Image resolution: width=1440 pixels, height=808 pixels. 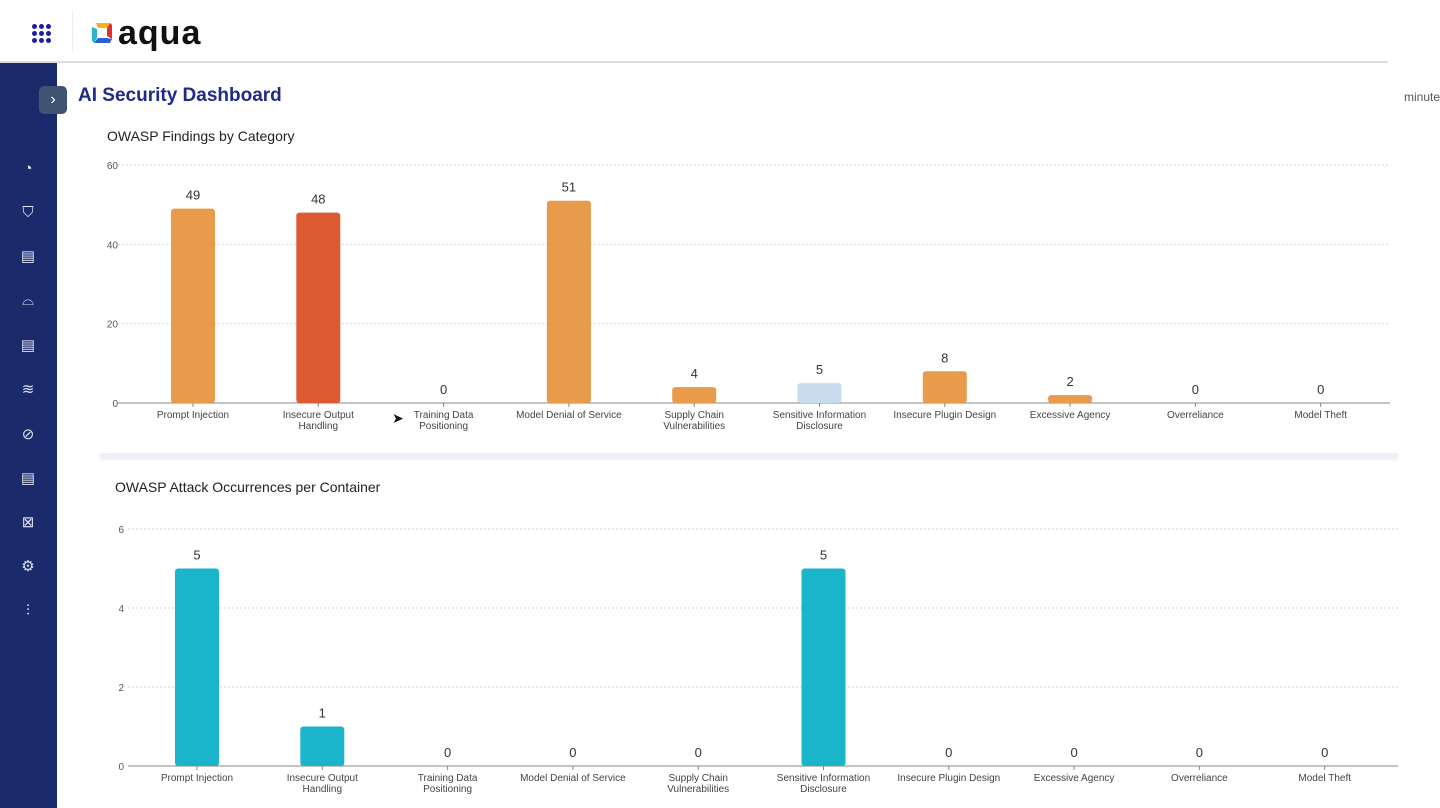 I want to click on data-label: 8, so click(x=944, y=357).